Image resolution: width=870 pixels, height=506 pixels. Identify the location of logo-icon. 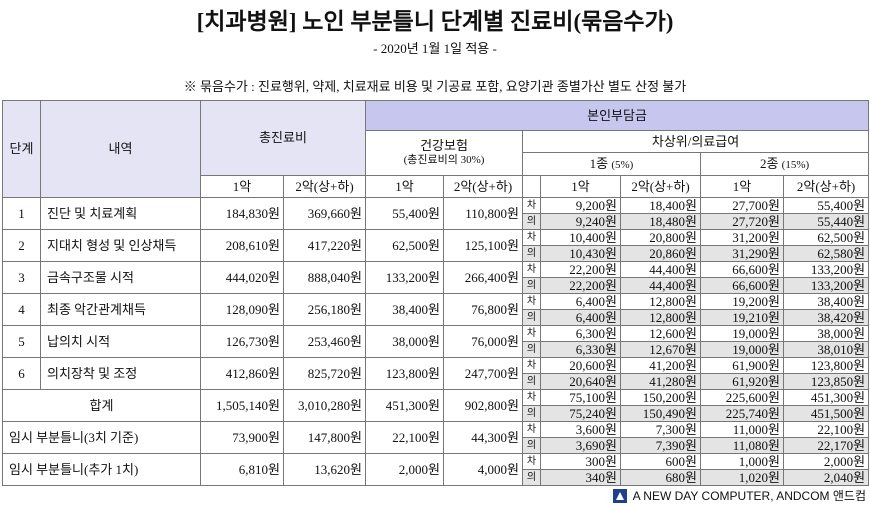
(619, 495).